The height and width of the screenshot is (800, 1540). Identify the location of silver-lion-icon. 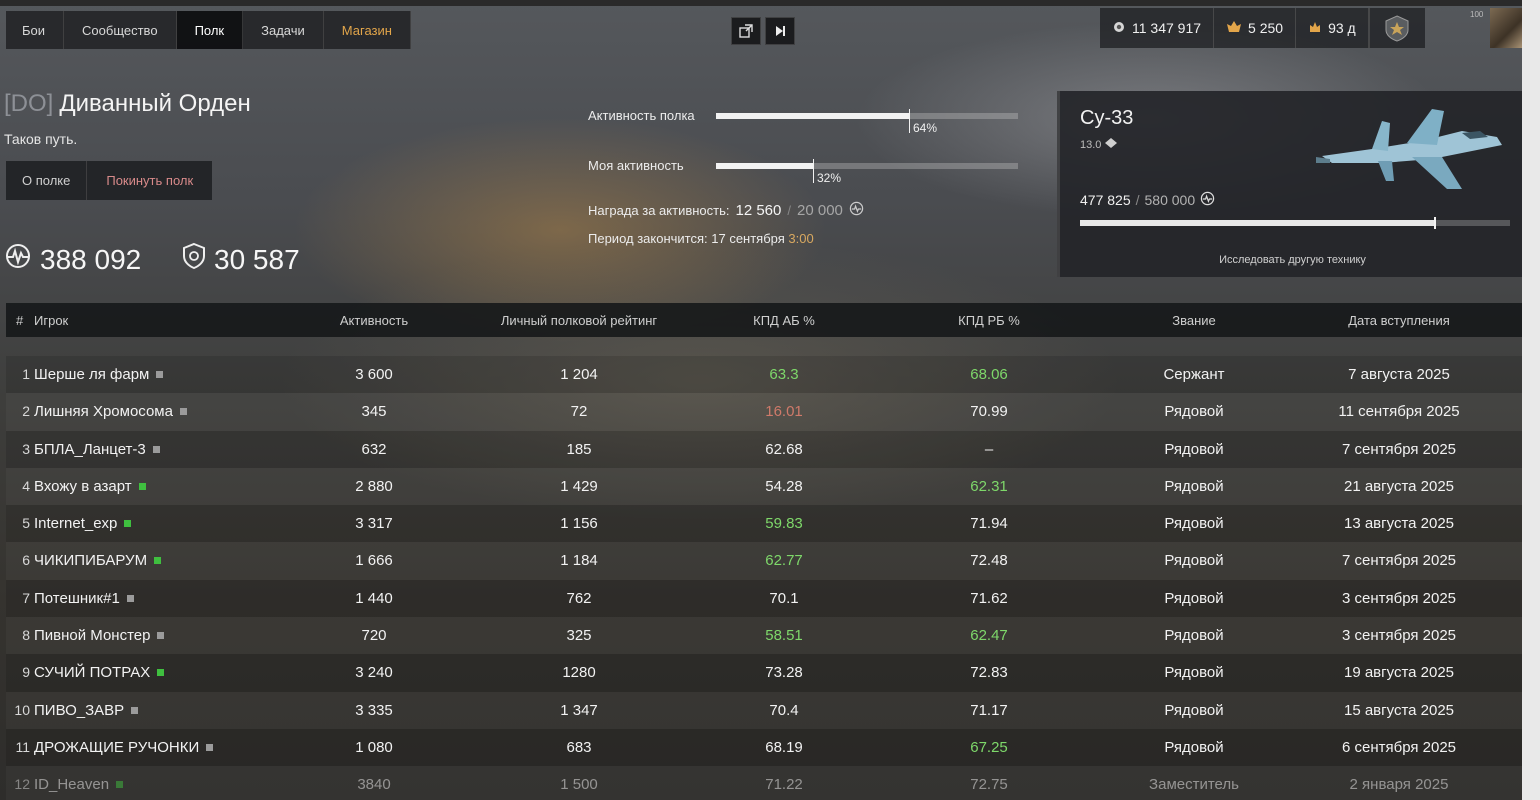
(1119, 28).